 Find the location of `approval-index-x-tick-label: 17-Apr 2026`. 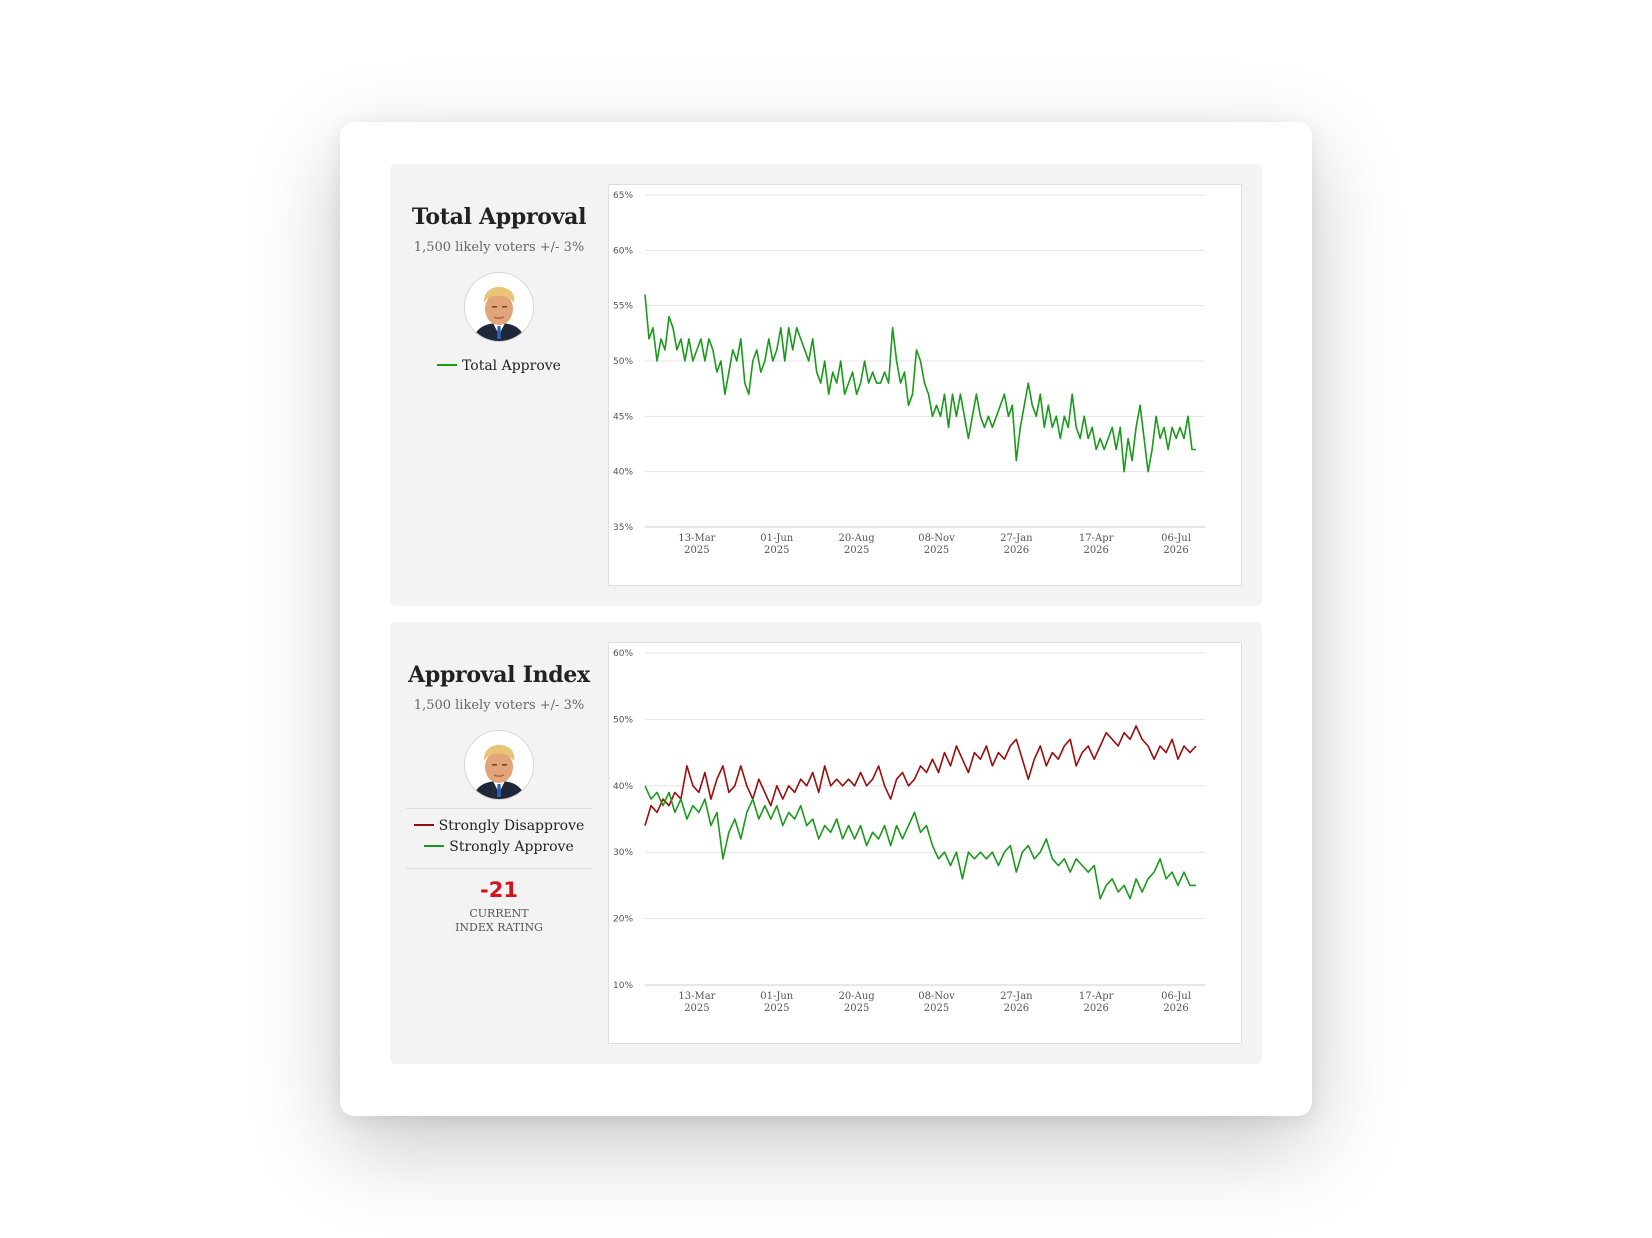

approval-index-x-tick-label: 17-Apr 2026 is located at coordinates (1096, 1002).